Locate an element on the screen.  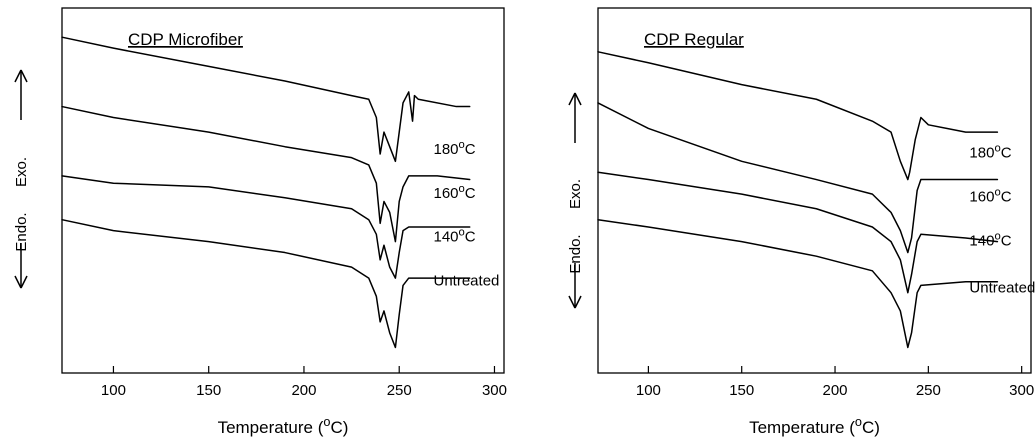
chart-title: CDP Regular is located at coordinates (694, 39).